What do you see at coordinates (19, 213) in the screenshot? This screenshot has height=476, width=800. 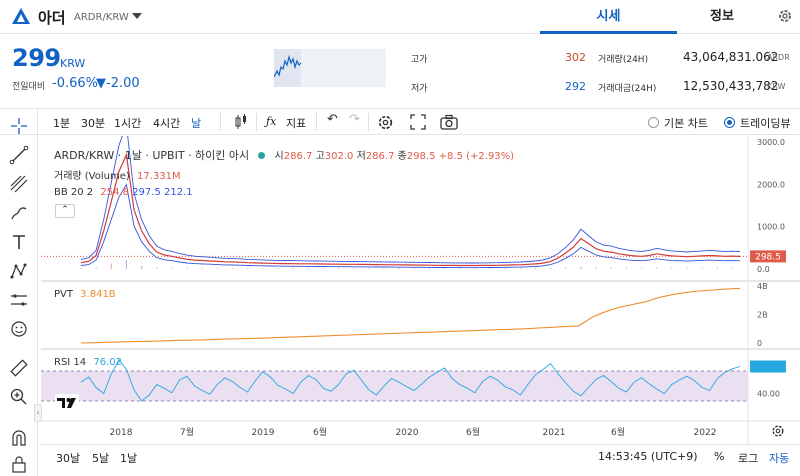 I see `brush-icon` at bounding box center [19, 213].